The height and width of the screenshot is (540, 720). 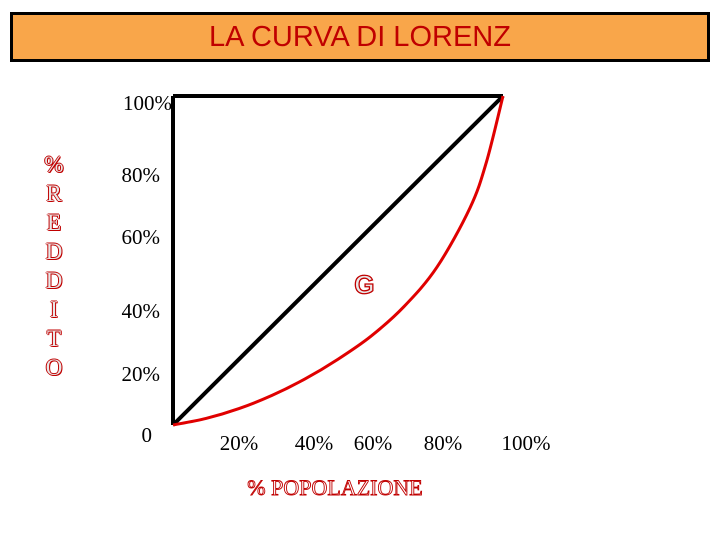 I want to click on y-tick-label: 20%, so click(x=141, y=374).